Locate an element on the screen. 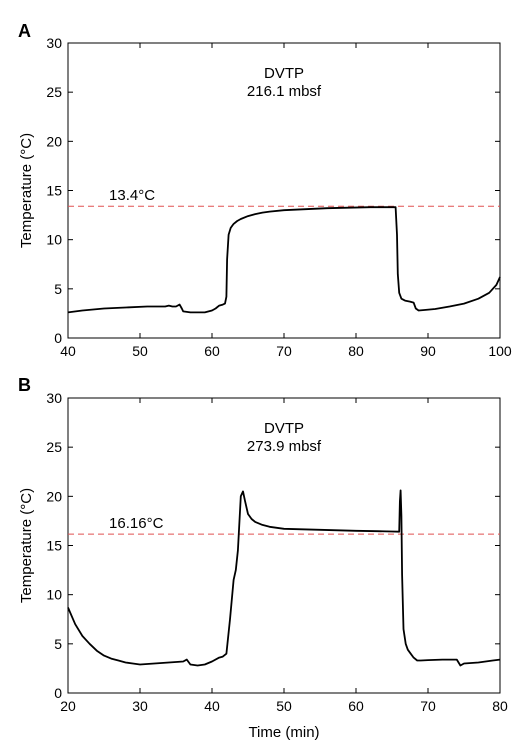  x-tick-label: 100 is located at coordinates (500, 351).